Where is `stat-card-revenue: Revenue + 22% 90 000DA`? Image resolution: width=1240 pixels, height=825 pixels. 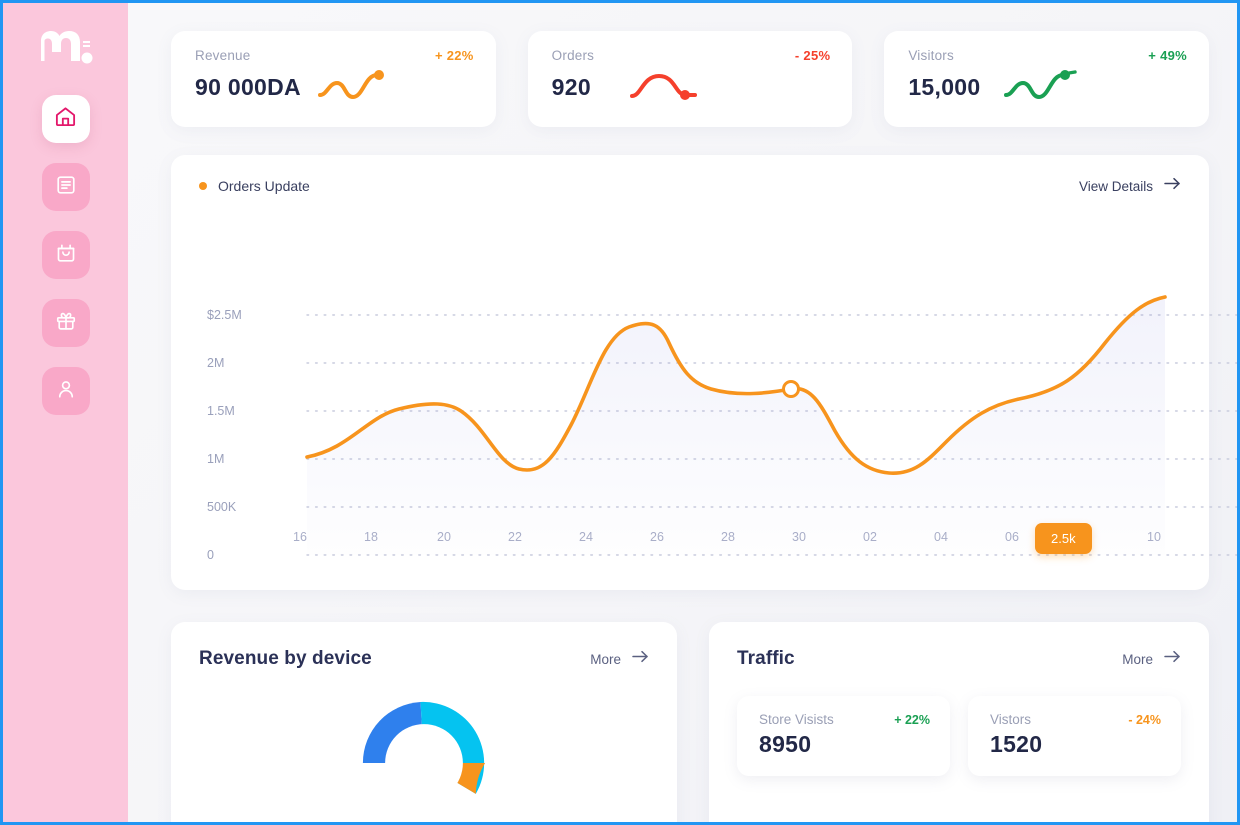
stat-card-revenue: Revenue + 22% 90 000DA is located at coordinates (333, 79).